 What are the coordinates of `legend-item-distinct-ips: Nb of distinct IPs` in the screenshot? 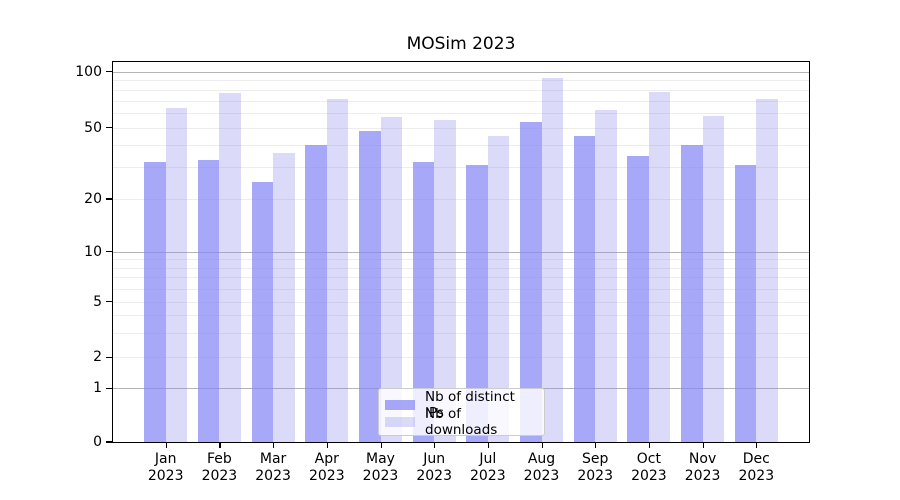 It's located at (460, 405).